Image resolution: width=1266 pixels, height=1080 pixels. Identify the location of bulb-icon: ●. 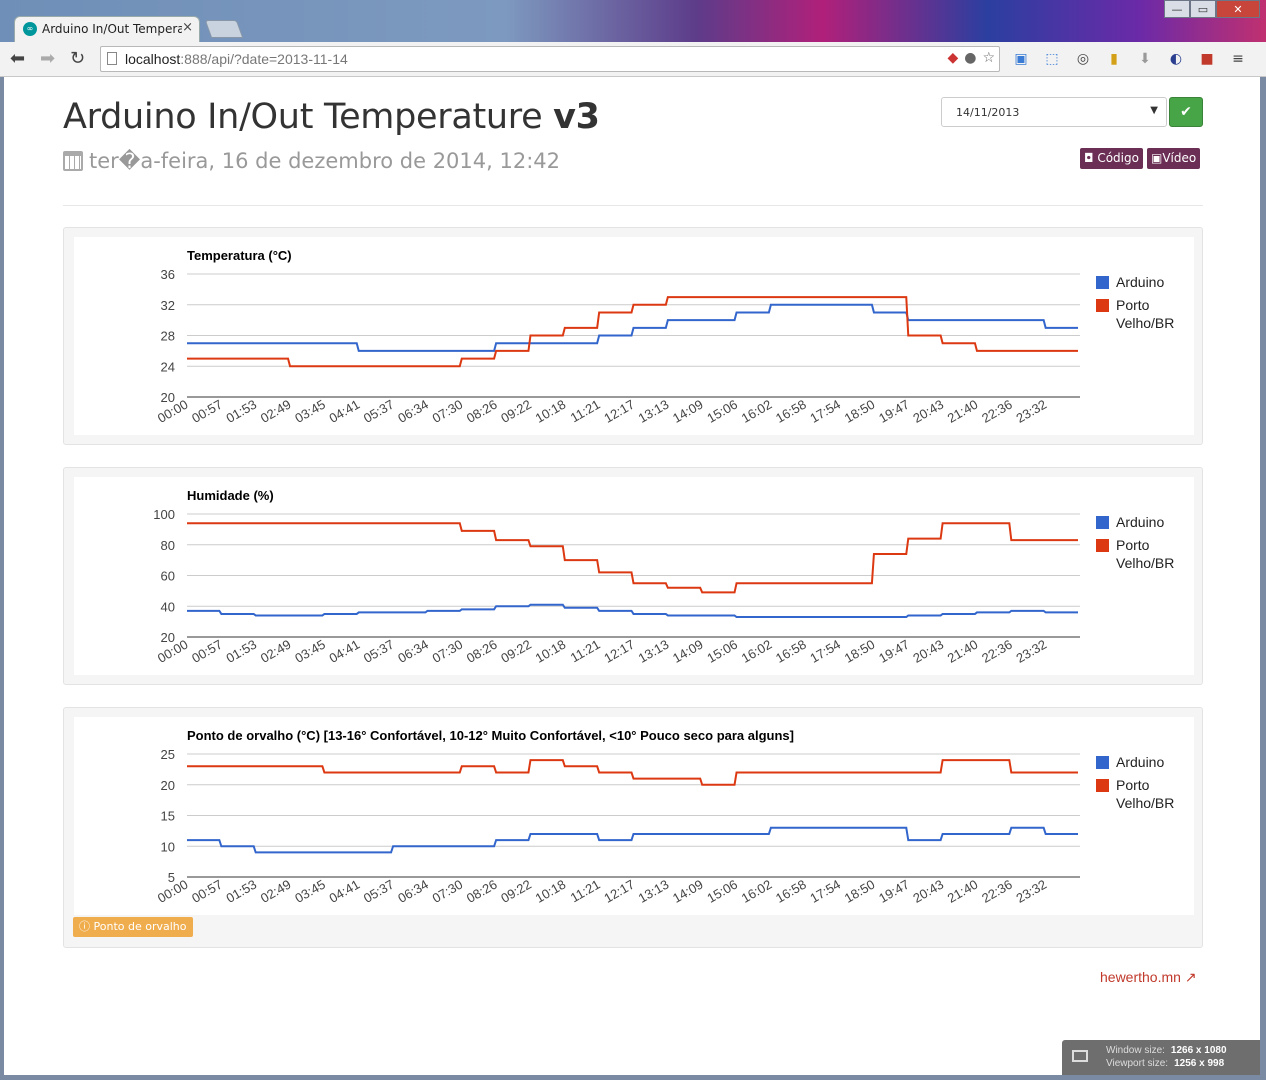
(970, 58).